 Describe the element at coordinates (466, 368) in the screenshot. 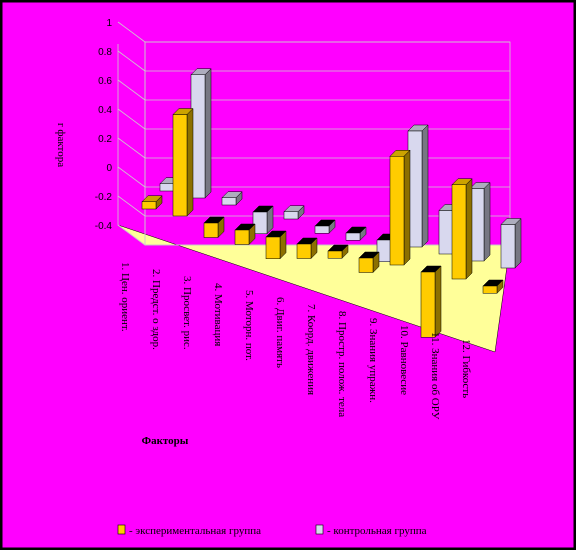

I see `x-tick-label: 12. Гибкость` at that location.